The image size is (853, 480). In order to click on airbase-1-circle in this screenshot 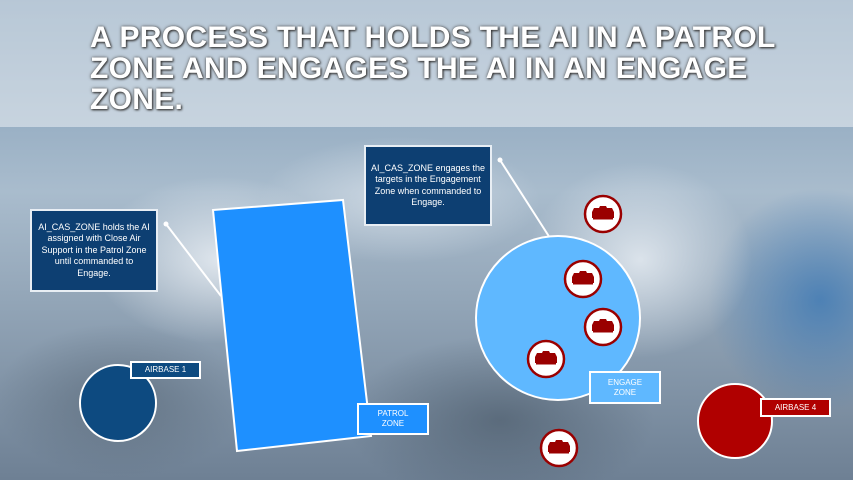, I will do `click(118, 403)`.